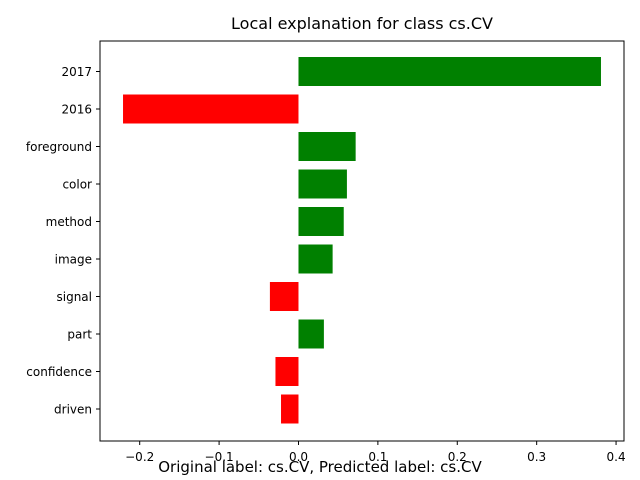 Image resolution: width=640 pixels, height=480 pixels. What do you see at coordinates (284, 296) in the screenshot?
I see `bar-signal` at bounding box center [284, 296].